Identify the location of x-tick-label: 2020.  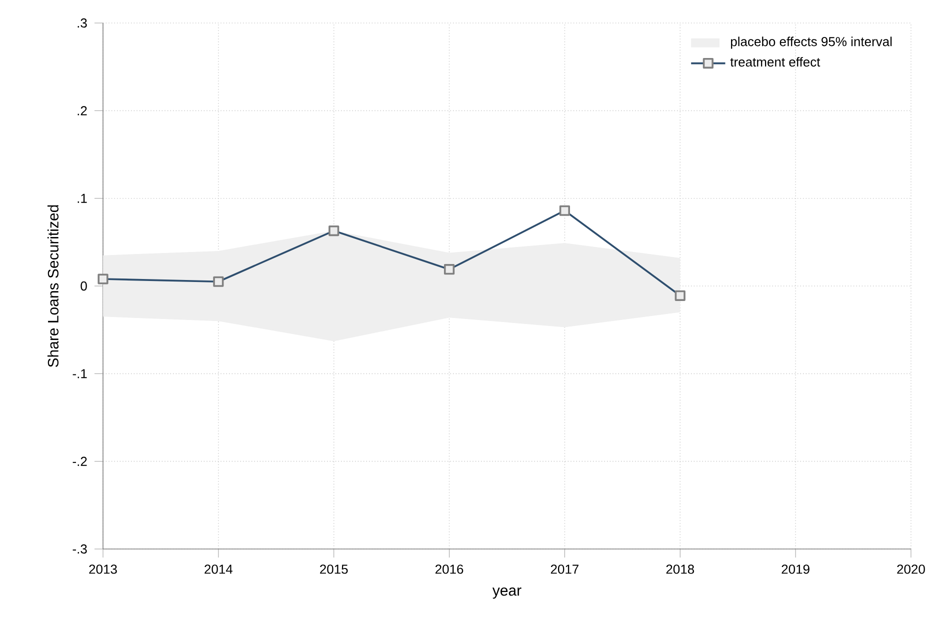
(911, 569).